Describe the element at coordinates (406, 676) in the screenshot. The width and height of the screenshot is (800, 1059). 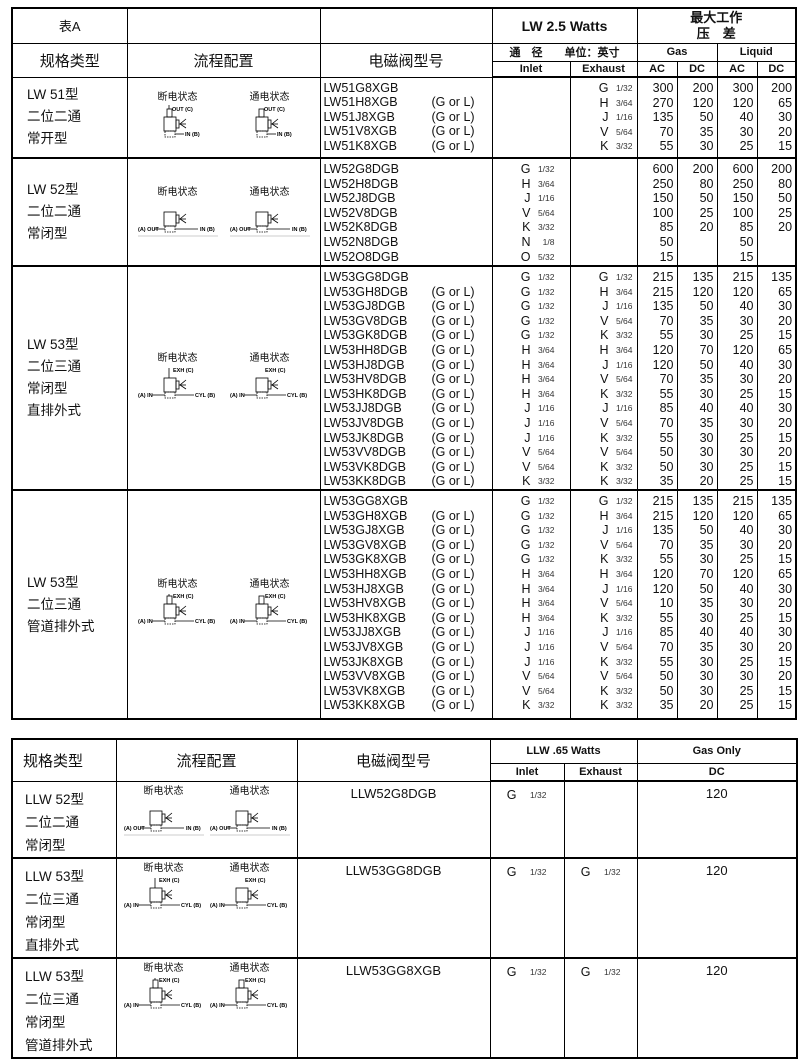
I see `model-line: LW53VV8XGB (G or L)` at that location.